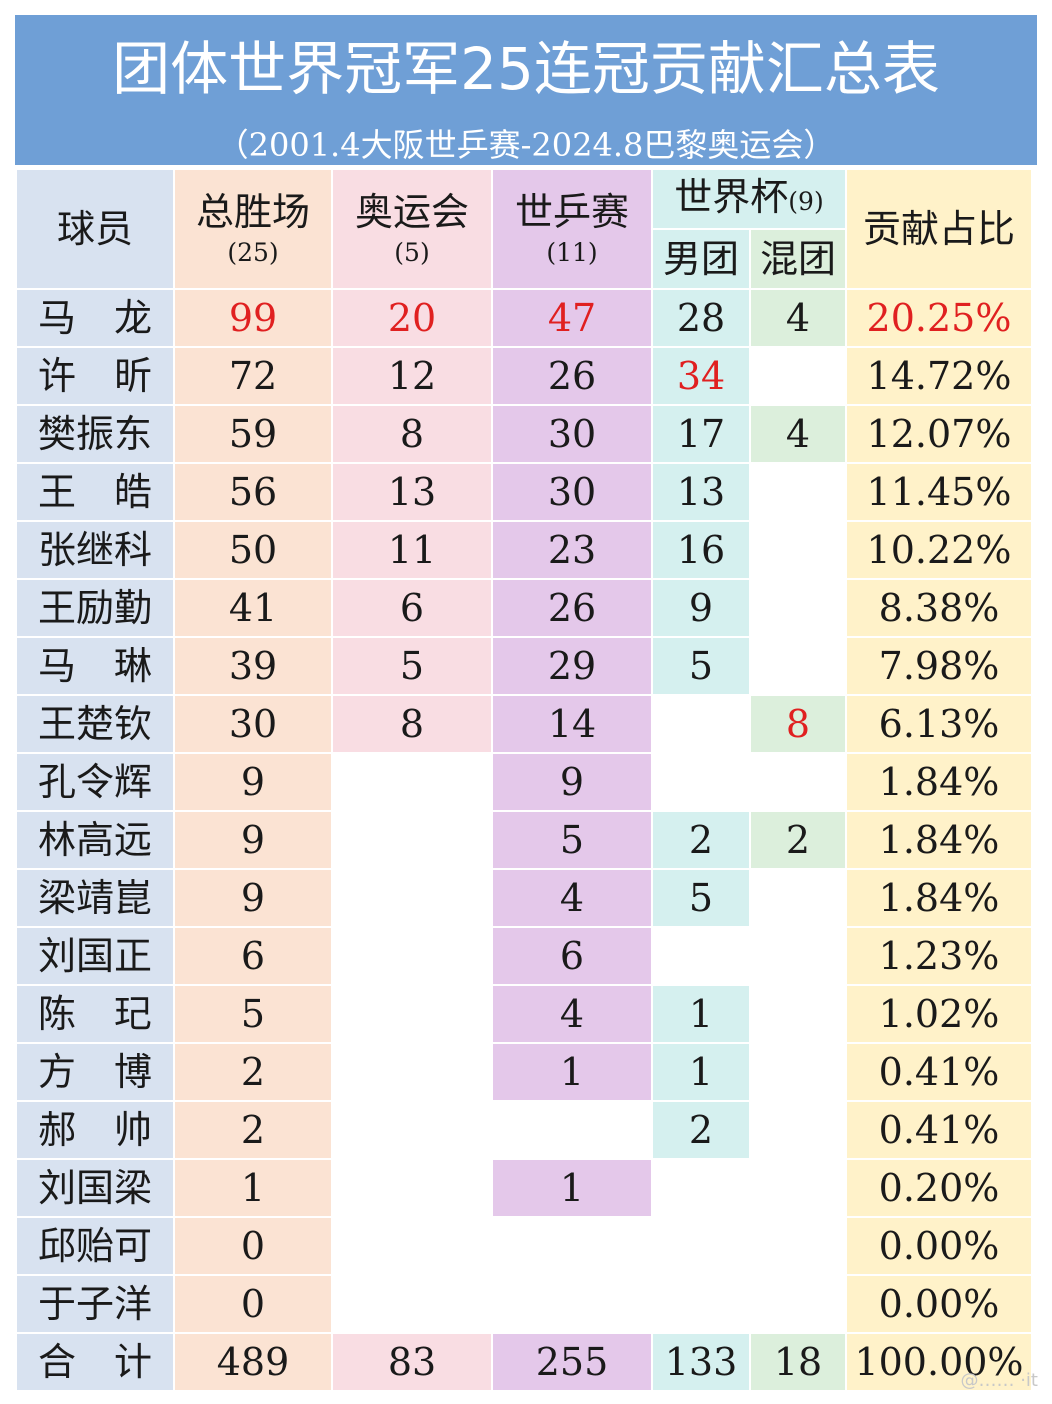 The width and height of the screenshot is (1052, 1404). I want to click on col-header-total: 总胜场 (25), so click(253, 229).